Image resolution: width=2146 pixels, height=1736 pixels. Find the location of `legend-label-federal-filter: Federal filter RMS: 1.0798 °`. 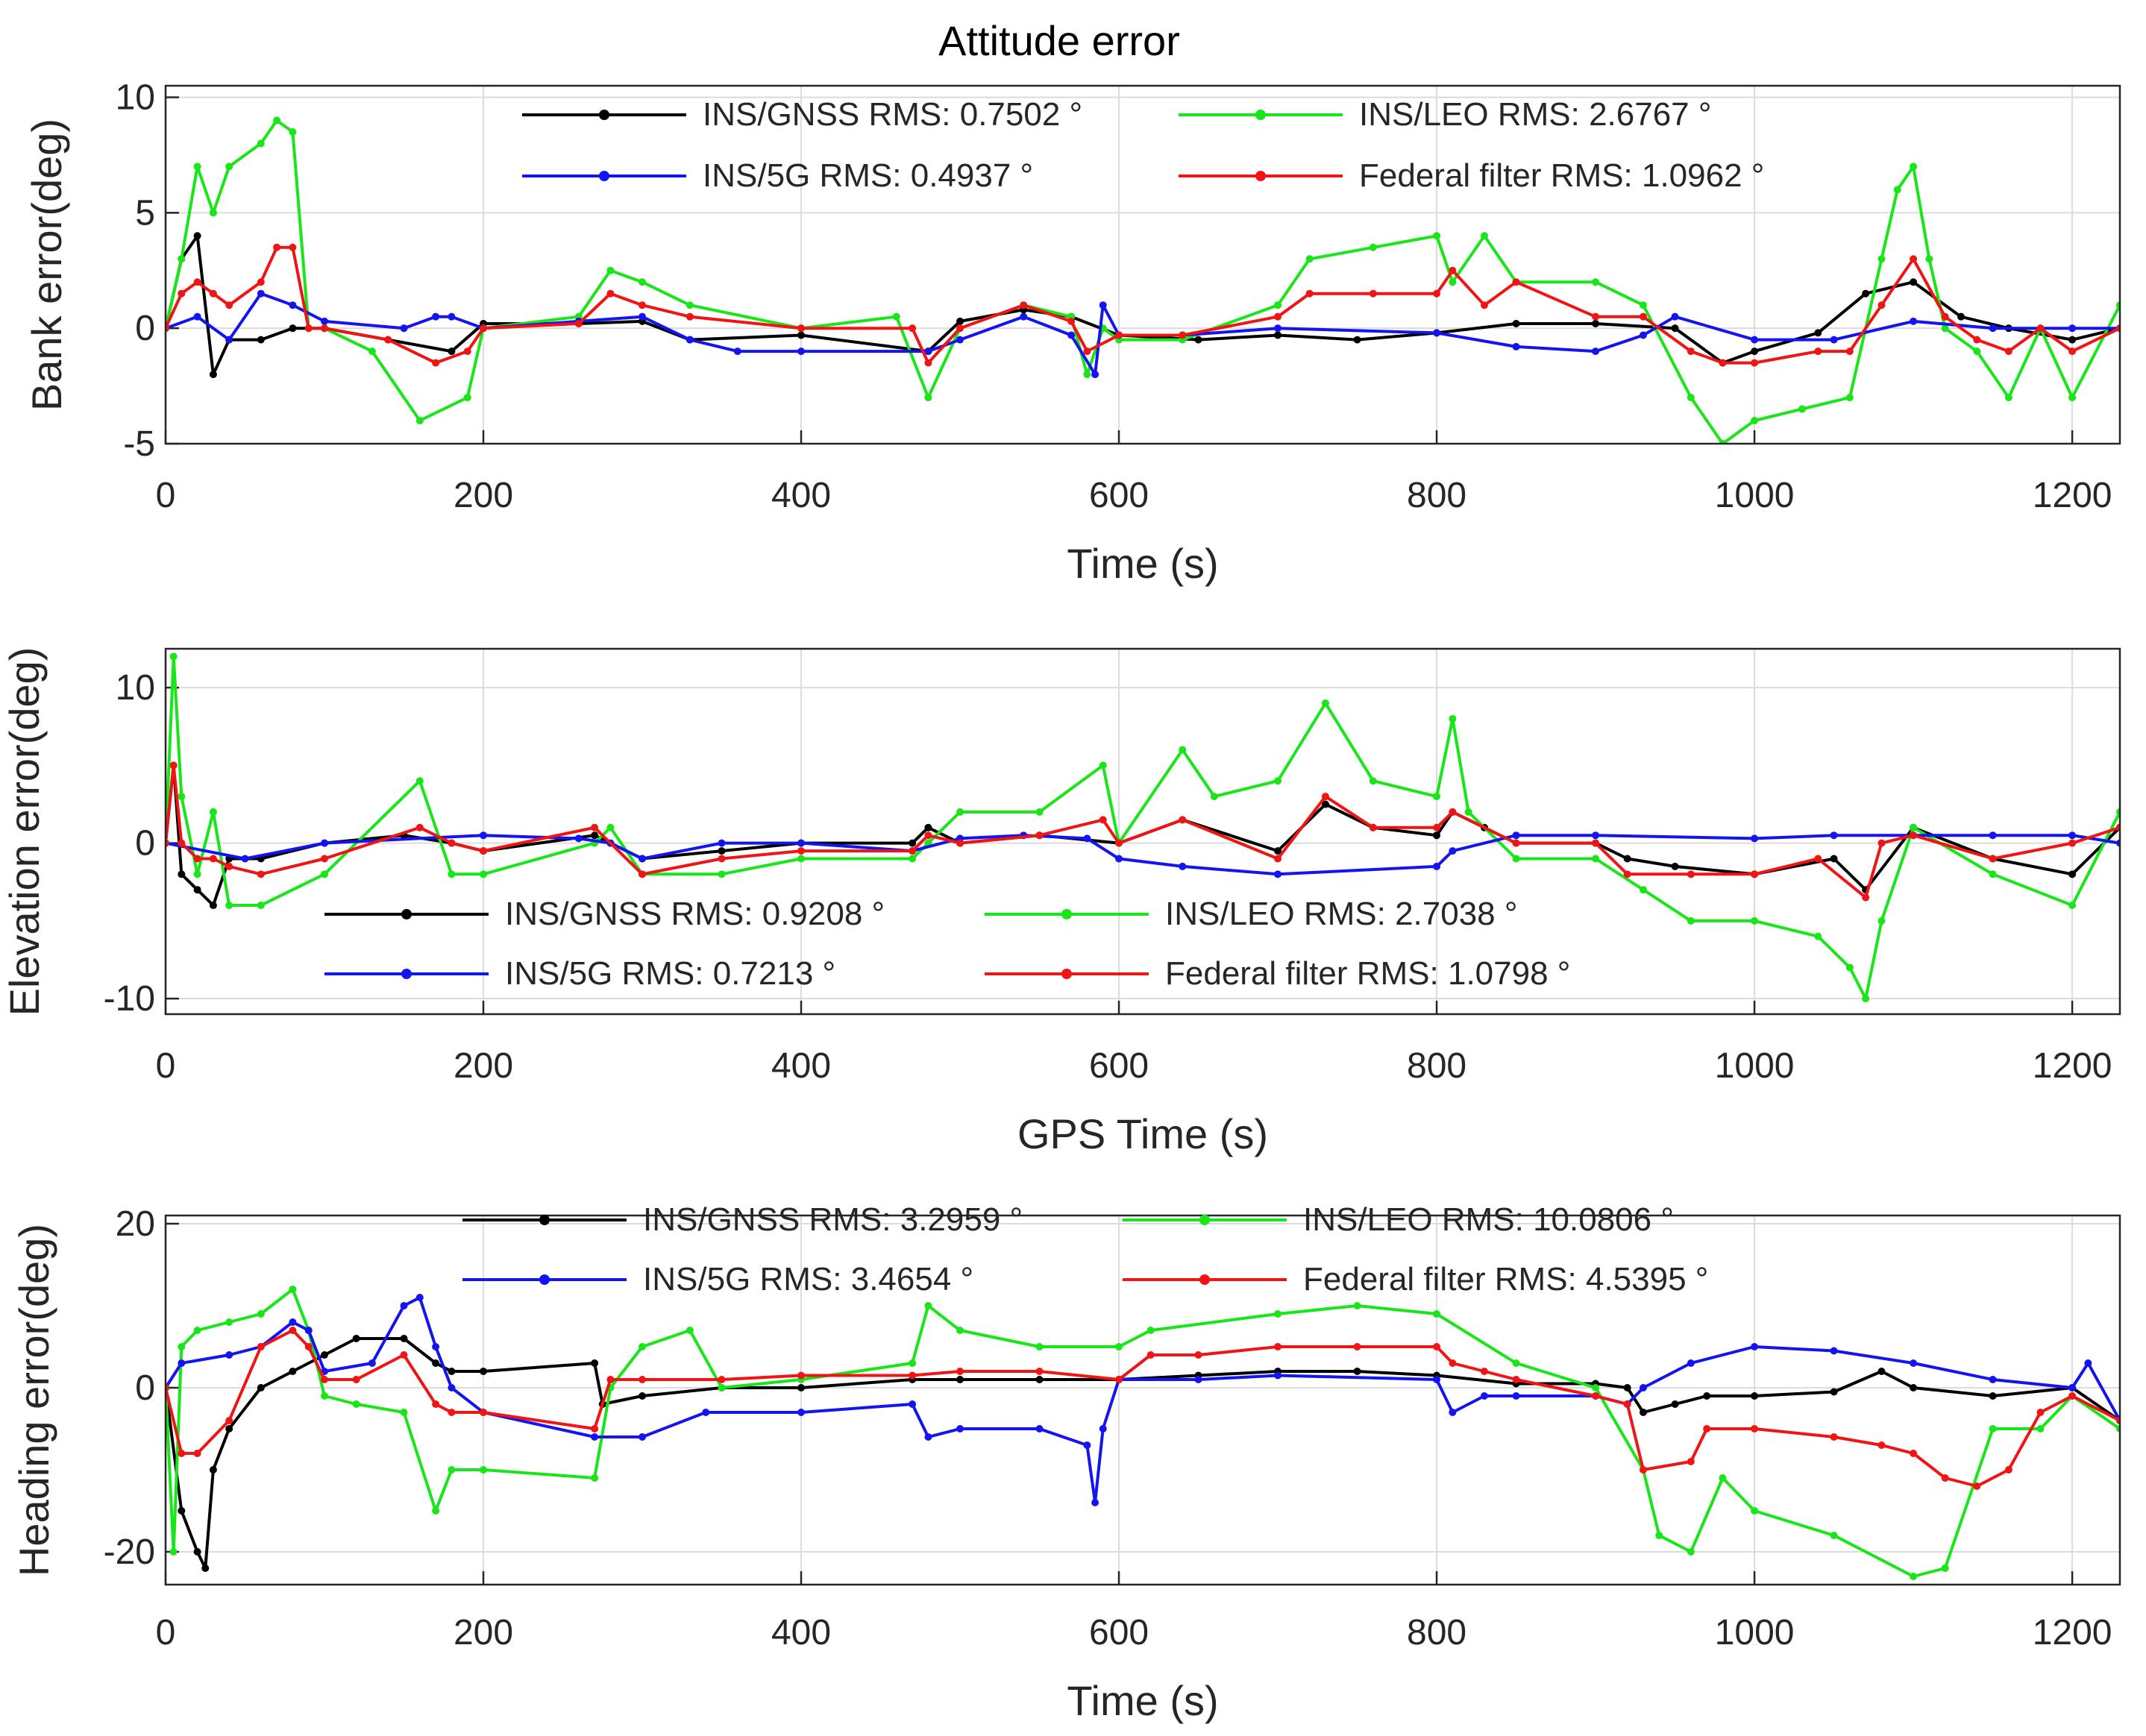

legend-label-federal-filter: Federal filter RMS: 1.0798 ° is located at coordinates (1367, 974).